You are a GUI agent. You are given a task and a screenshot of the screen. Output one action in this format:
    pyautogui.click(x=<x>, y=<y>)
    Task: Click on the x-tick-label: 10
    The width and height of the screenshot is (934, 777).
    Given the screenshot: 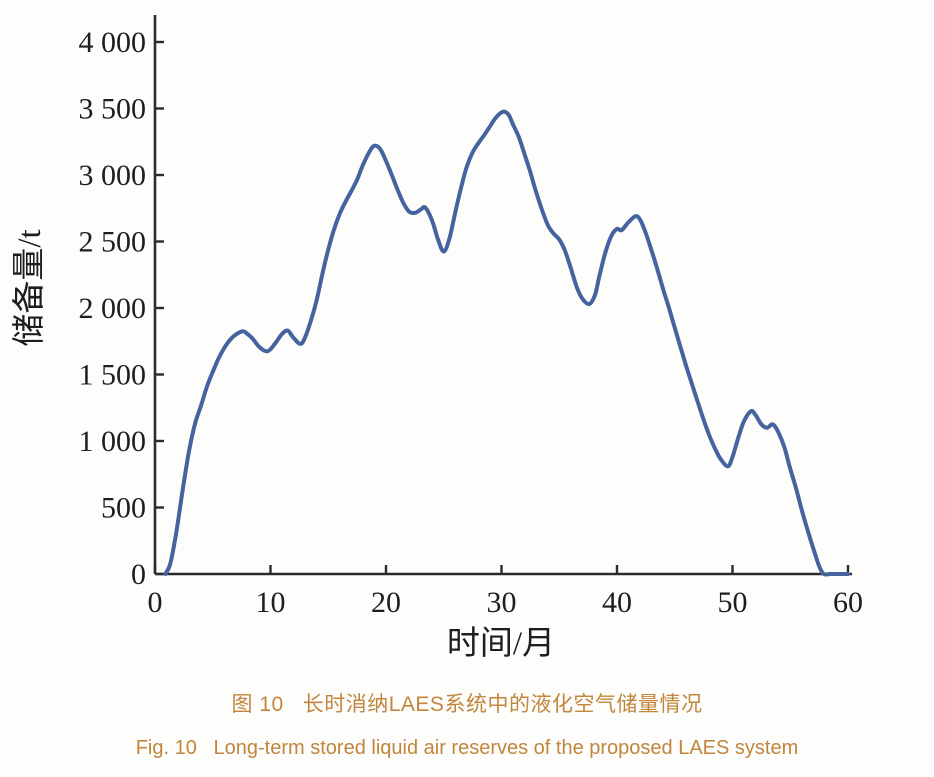 What is the action you would take?
    pyautogui.click(x=271, y=602)
    